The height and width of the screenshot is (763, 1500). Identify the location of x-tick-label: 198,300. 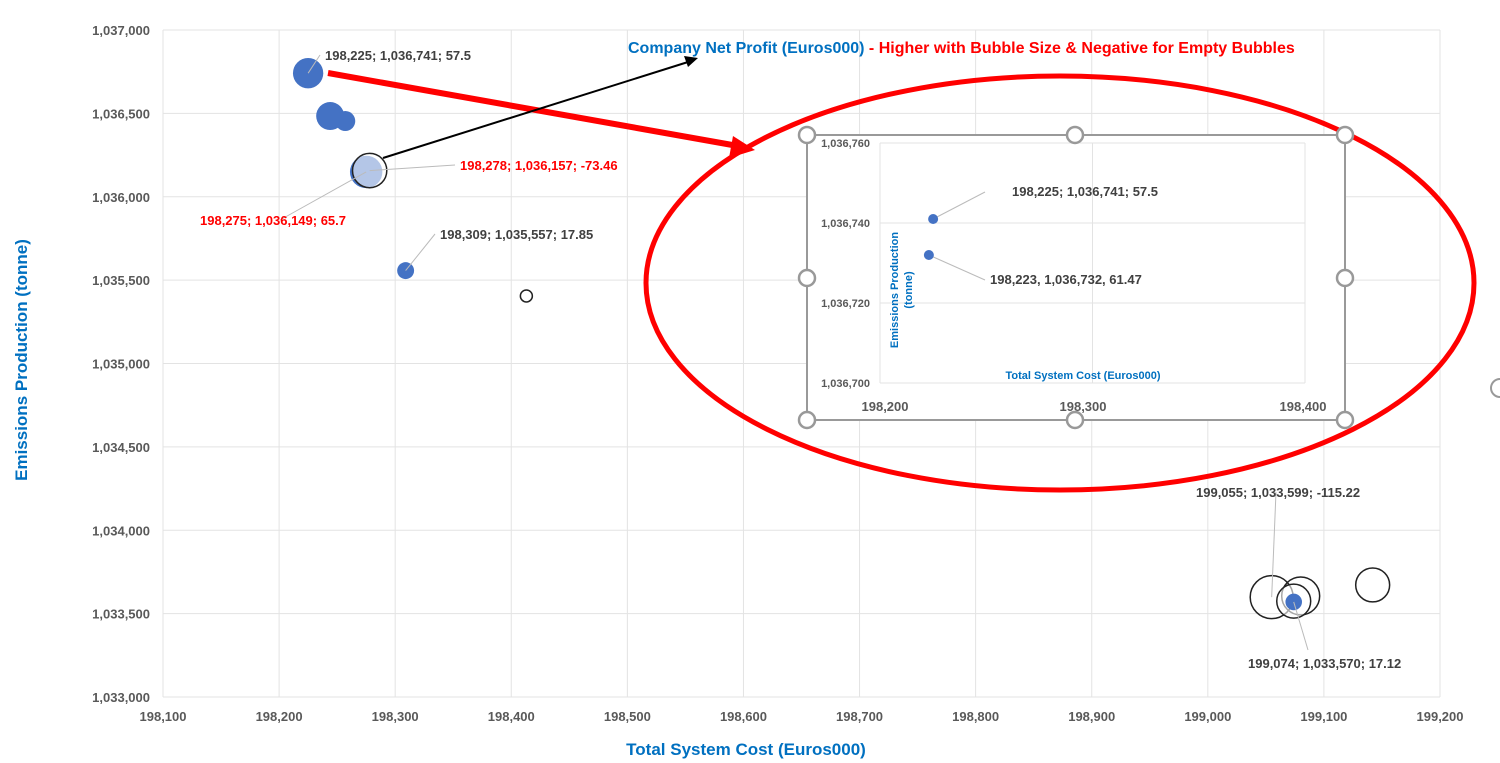
(395, 716).